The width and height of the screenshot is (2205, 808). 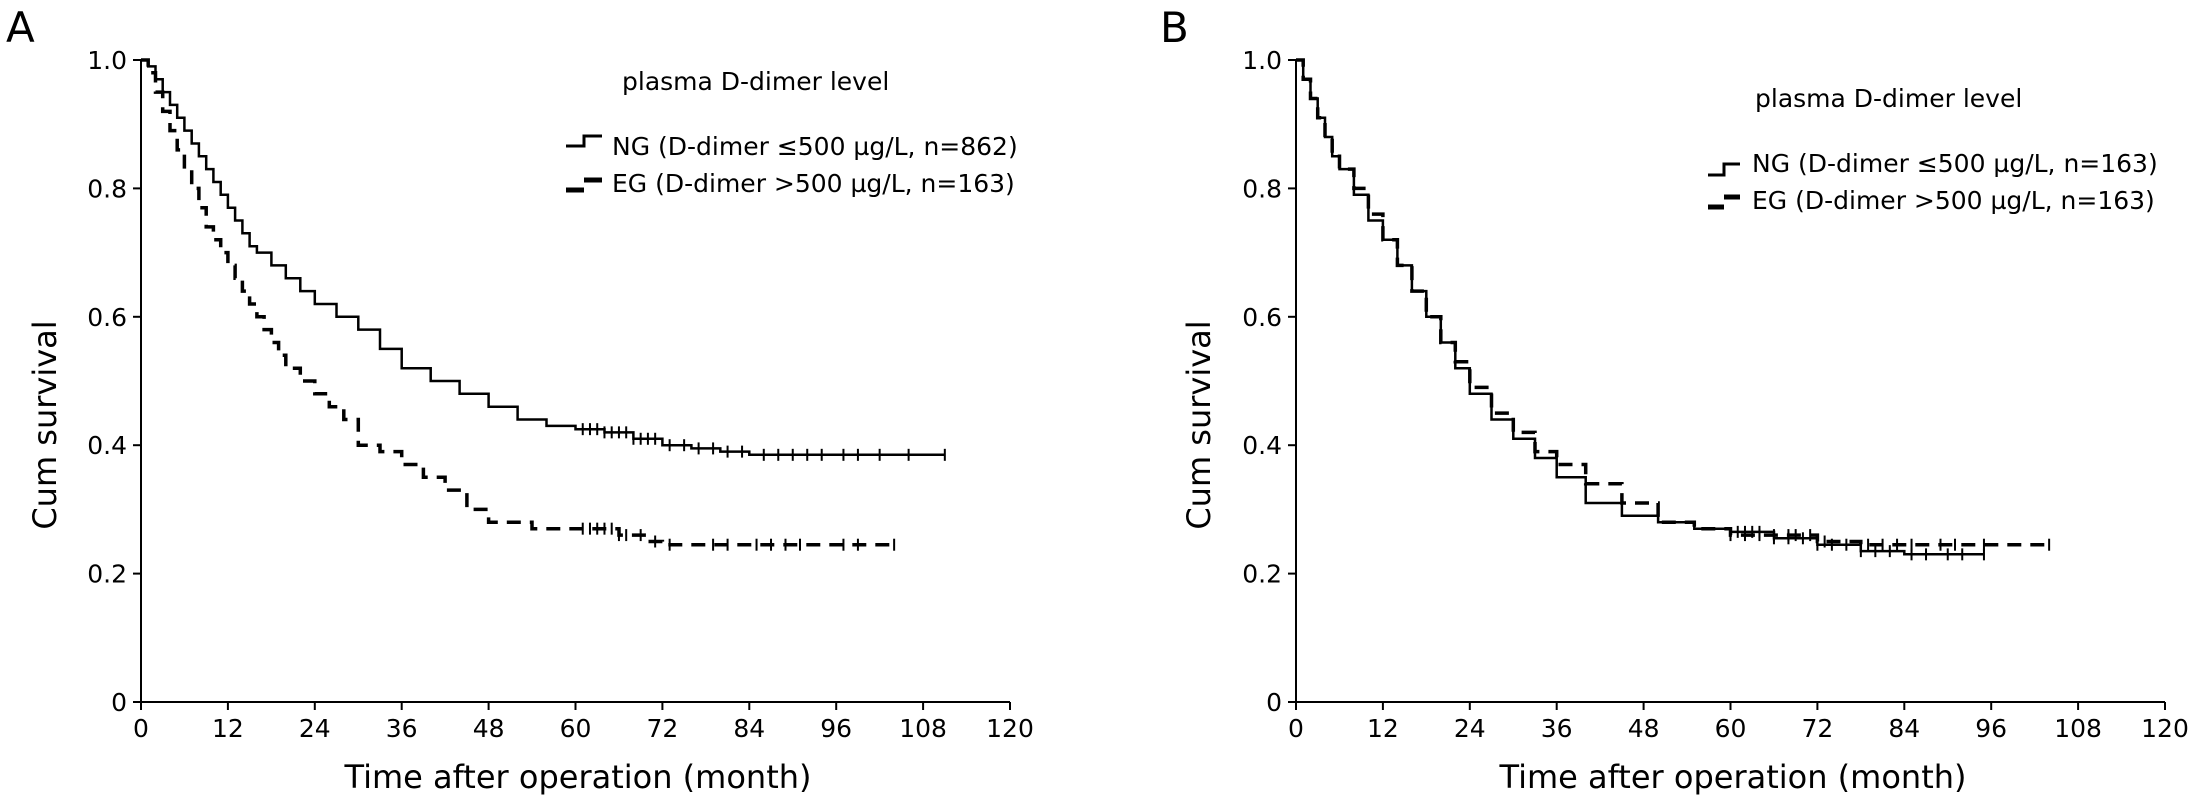 I want to click on panel-a-x-tick-label: 48, so click(x=489, y=728).